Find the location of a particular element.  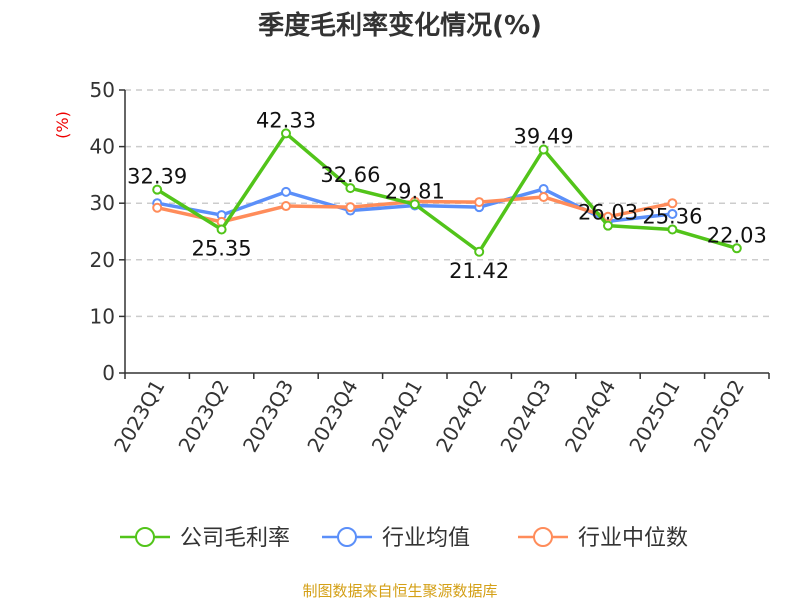

x-tick-label: 2023Q2 is located at coordinates (203, 416).